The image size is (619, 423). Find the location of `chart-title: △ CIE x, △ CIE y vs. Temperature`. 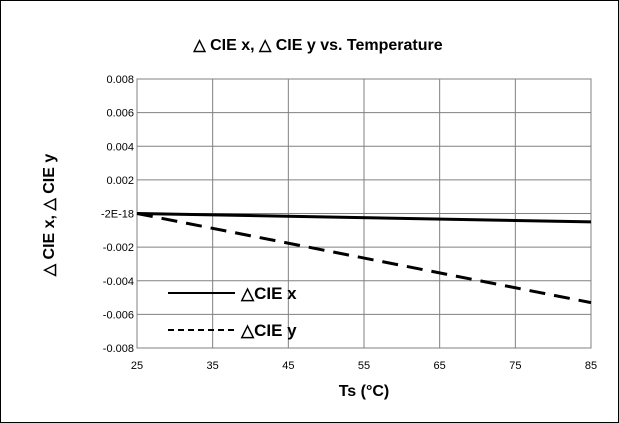

chart-title: △ CIE x, △ CIE y vs. Temperature is located at coordinates (317, 45).